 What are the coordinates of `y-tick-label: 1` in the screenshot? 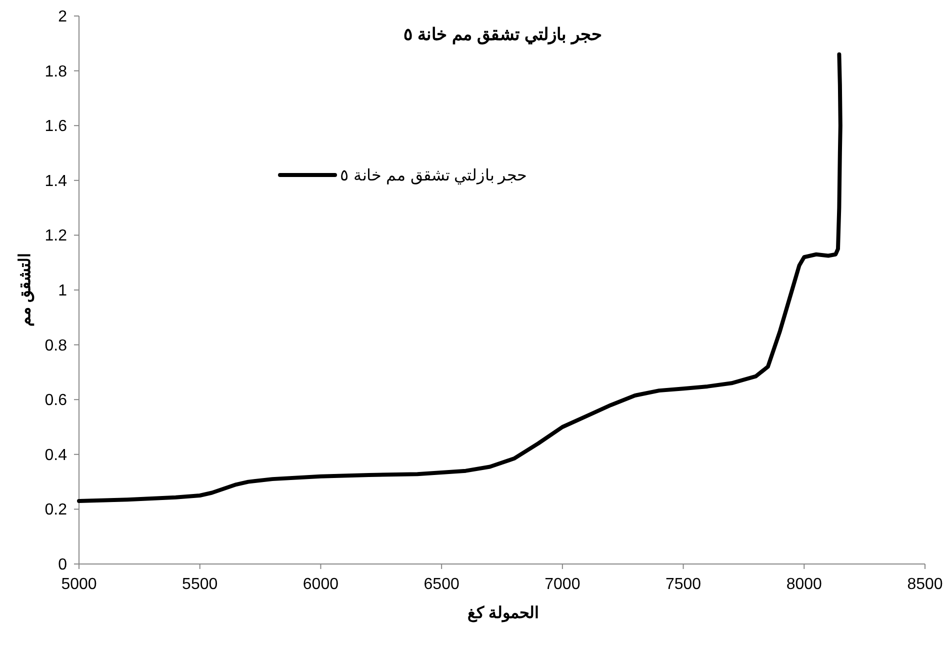 It's located at (63, 291).